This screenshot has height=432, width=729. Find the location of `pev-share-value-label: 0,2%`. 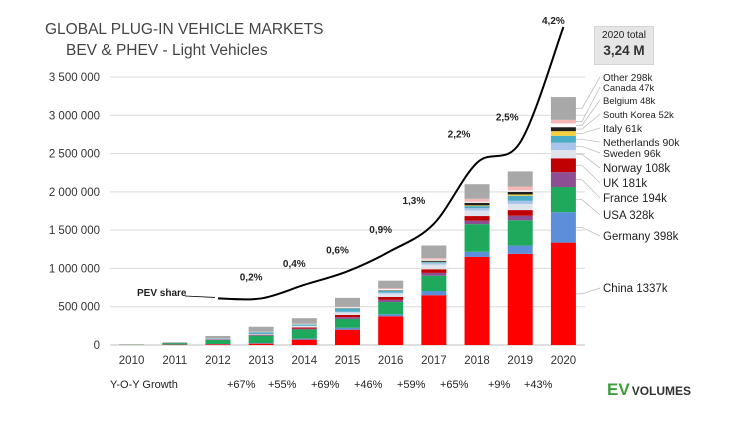

pev-share-value-label: 0,2% is located at coordinates (251, 277).